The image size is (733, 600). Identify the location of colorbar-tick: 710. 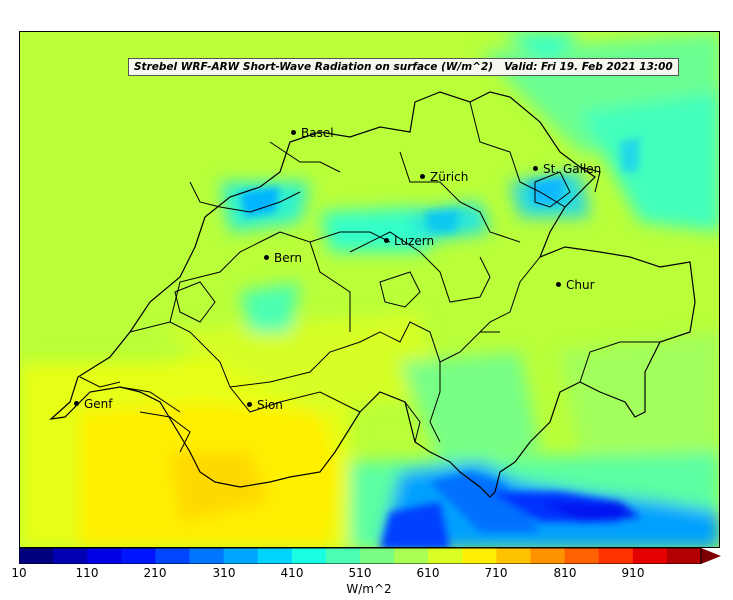
(496, 573).